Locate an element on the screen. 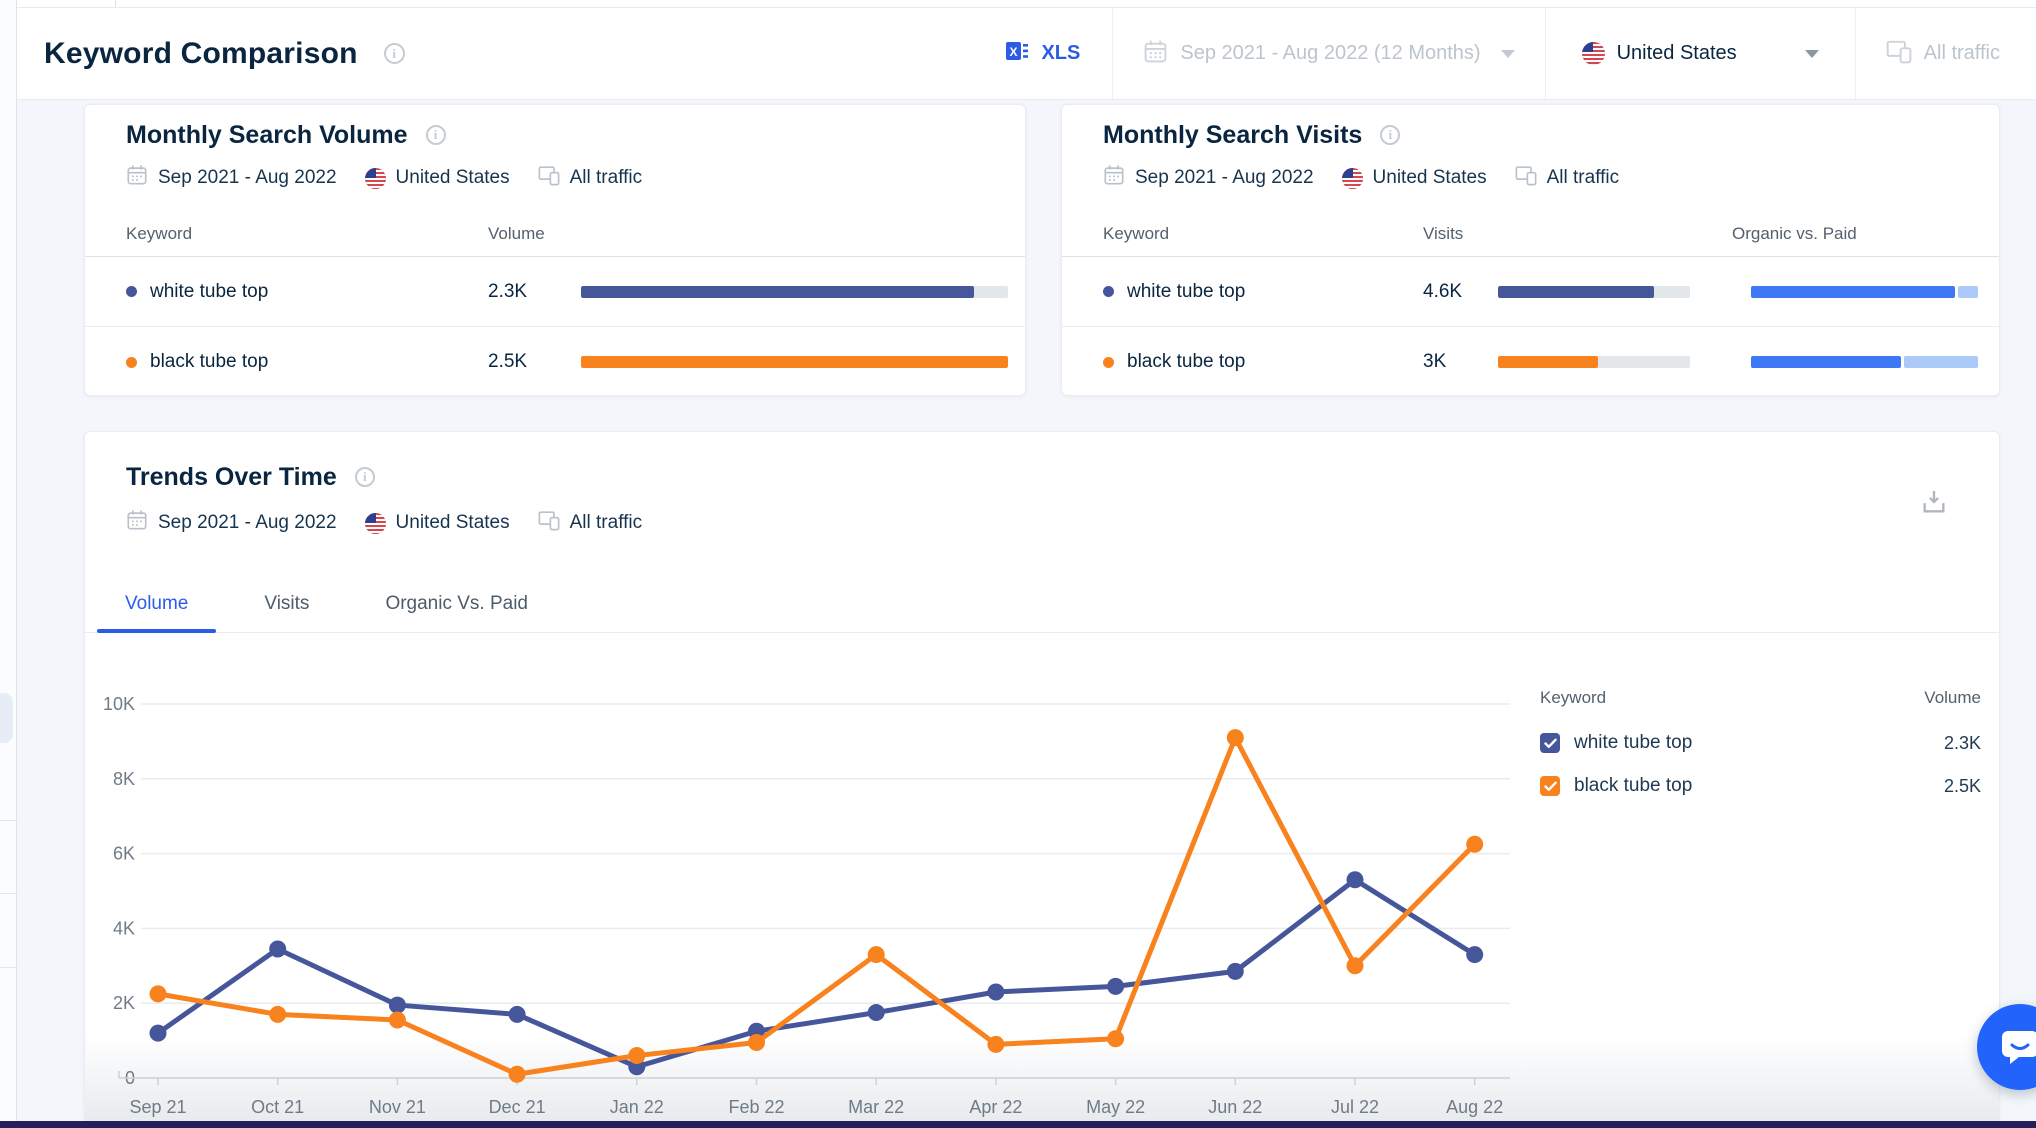 The height and width of the screenshot is (1128, 2036). country-selector: United States is located at coordinates (1699, 53).